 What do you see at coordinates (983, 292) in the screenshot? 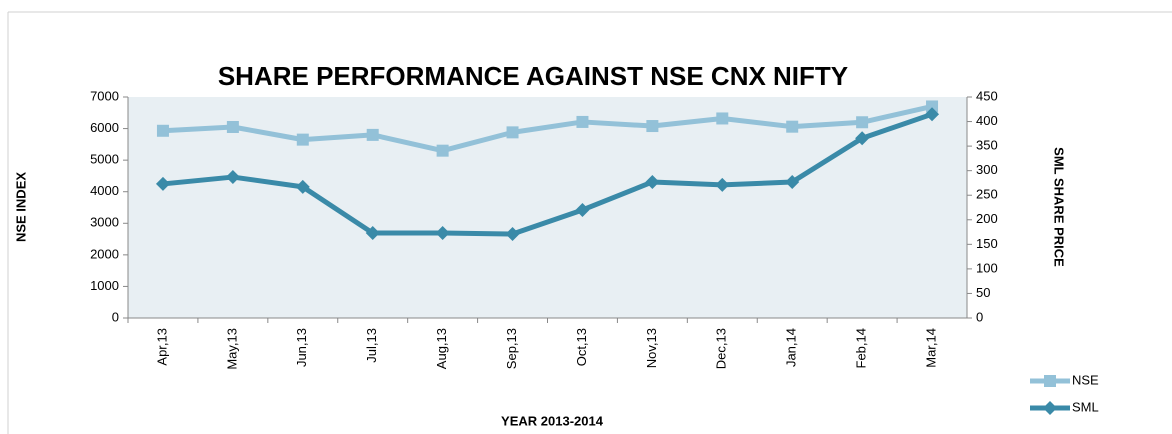
I see `y2-tick-label: 50` at bounding box center [983, 292].